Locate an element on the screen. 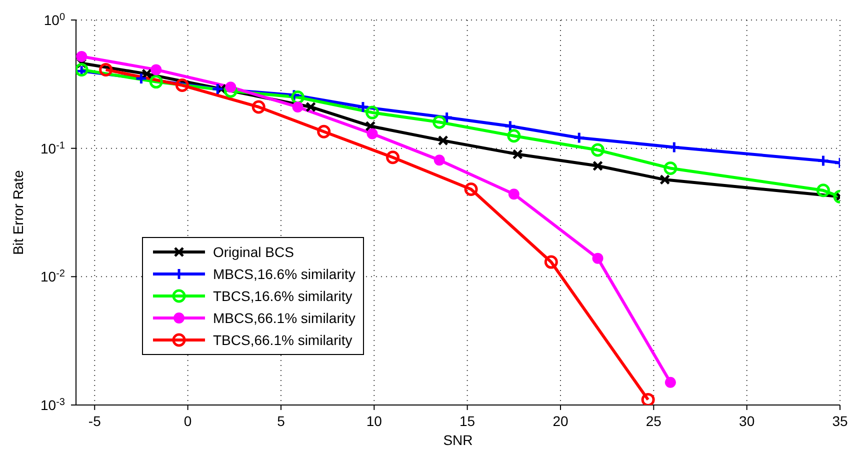 The image size is (862, 463). x-tick-label: 25 is located at coordinates (654, 421).